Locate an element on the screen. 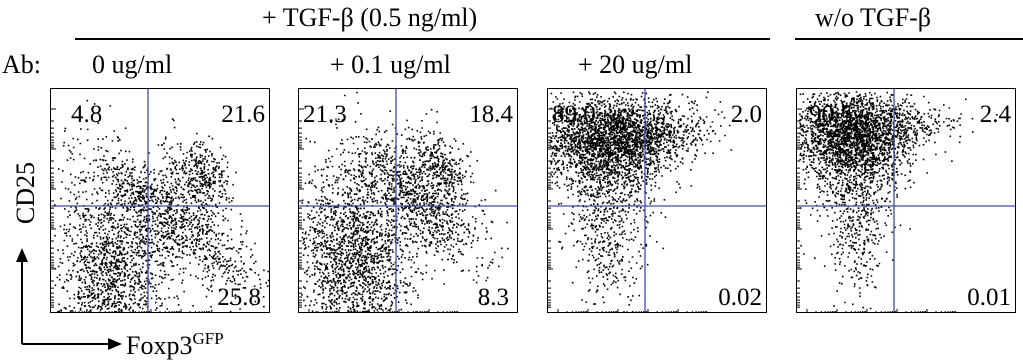 Image resolution: width=1023 pixels, height=363 pixels. no-tgf-bar is located at coordinates (909, 39).